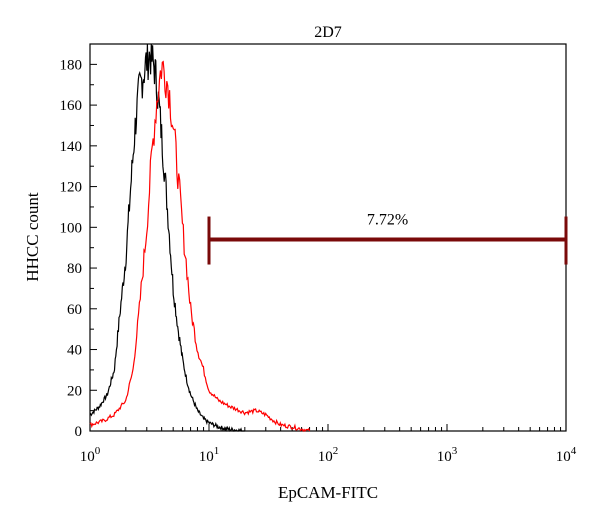 This screenshot has width=600, height=523. What do you see at coordinates (71, 228) in the screenshot?
I see `y-tick-label: 100` at bounding box center [71, 228].